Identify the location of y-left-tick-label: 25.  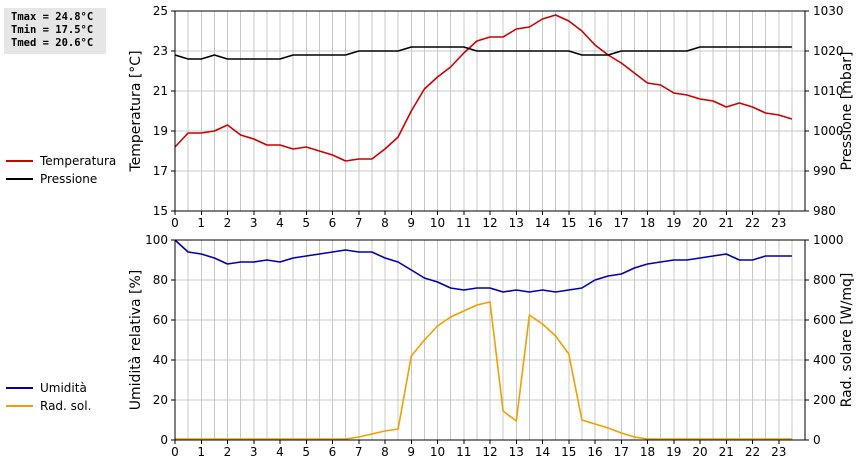
(160, 11).